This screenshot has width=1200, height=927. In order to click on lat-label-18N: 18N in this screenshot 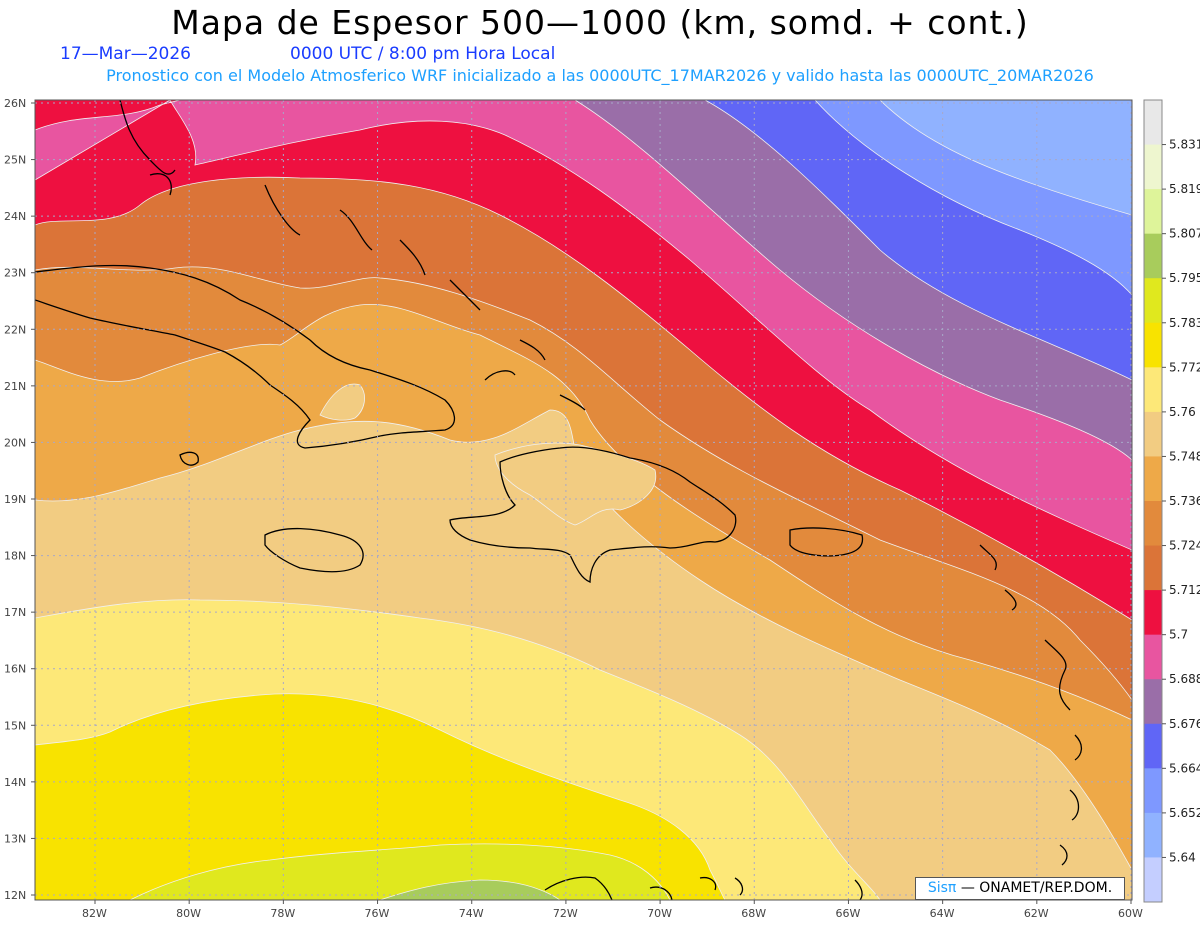, I will do `click(15, 556)`.